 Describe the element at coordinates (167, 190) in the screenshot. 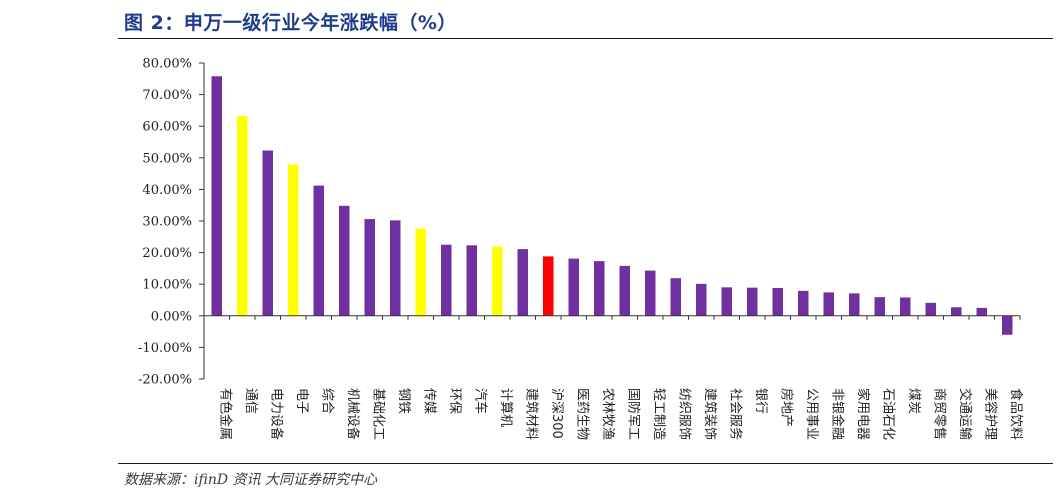

I see `y-tick-label: 40.00%` at that location.